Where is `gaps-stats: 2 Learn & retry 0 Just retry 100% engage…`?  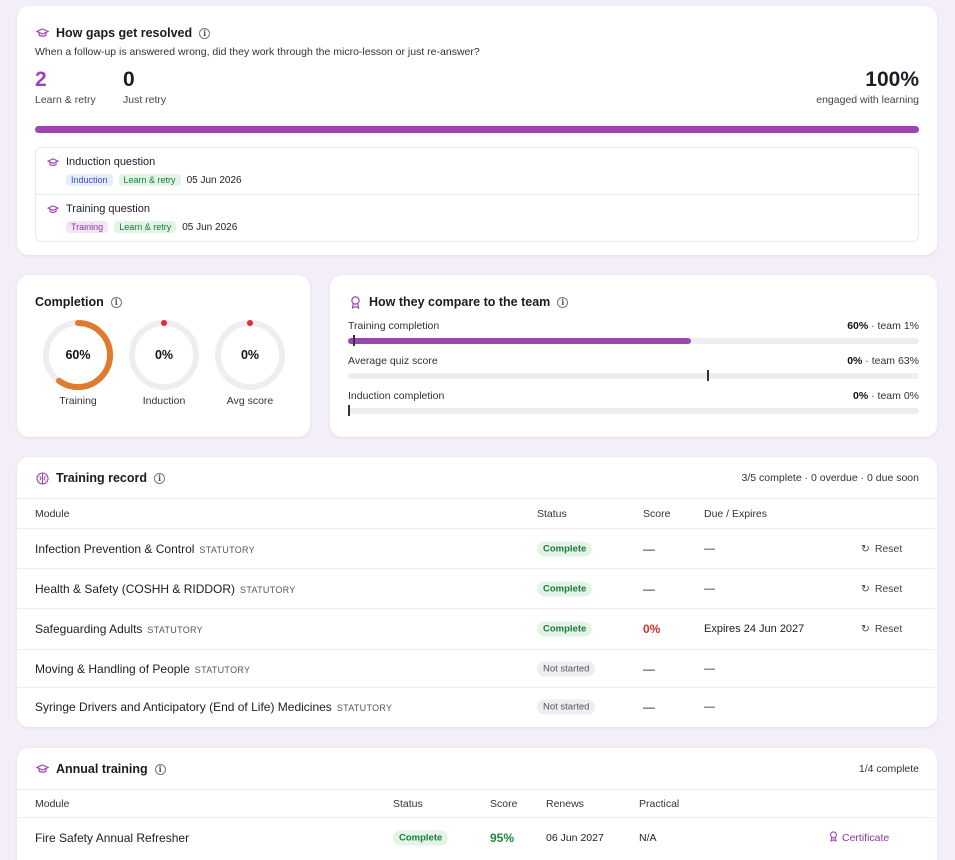 gaps-stats: 2 Learn & retry 0 Just retry 100% engage… is located at coordinates (477, 91).